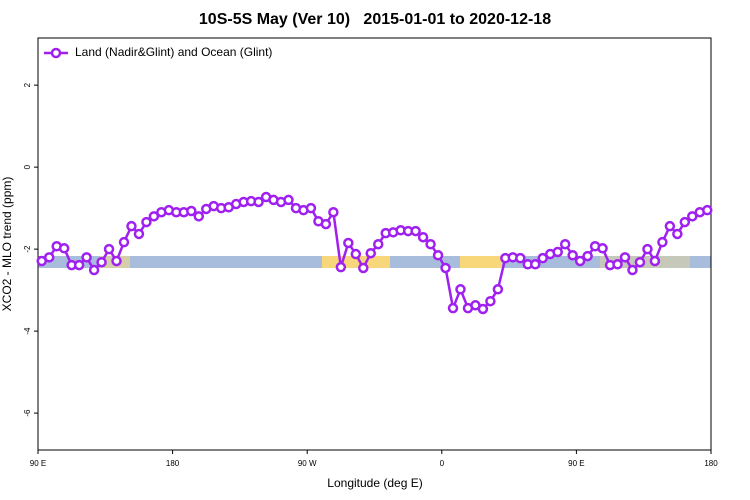 This screenshot has height=500, width=750. Describe the element at coordinates (173, 52) in the screenshot. I see `legend-label: Land (Nadir&Glint) and Ocean (Glint)` at that location.